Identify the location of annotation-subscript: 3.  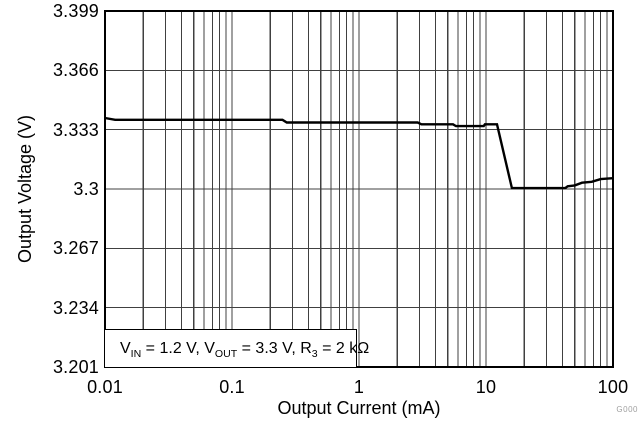
(314, 353).